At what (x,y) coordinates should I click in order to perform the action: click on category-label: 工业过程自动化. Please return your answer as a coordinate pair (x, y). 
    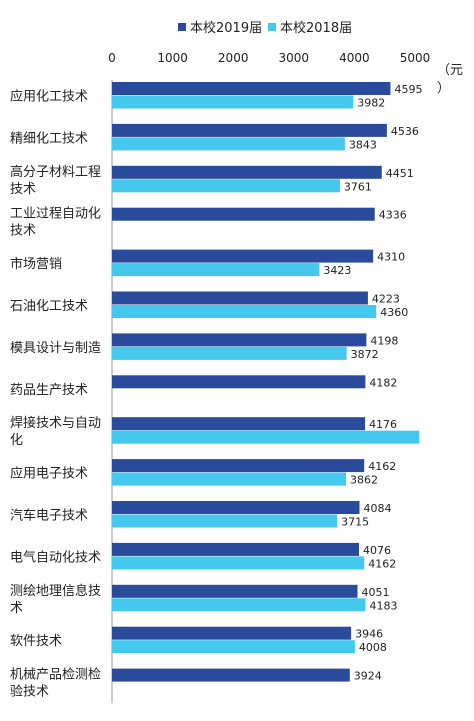
    Looking at the image, I should click on (55, 214).